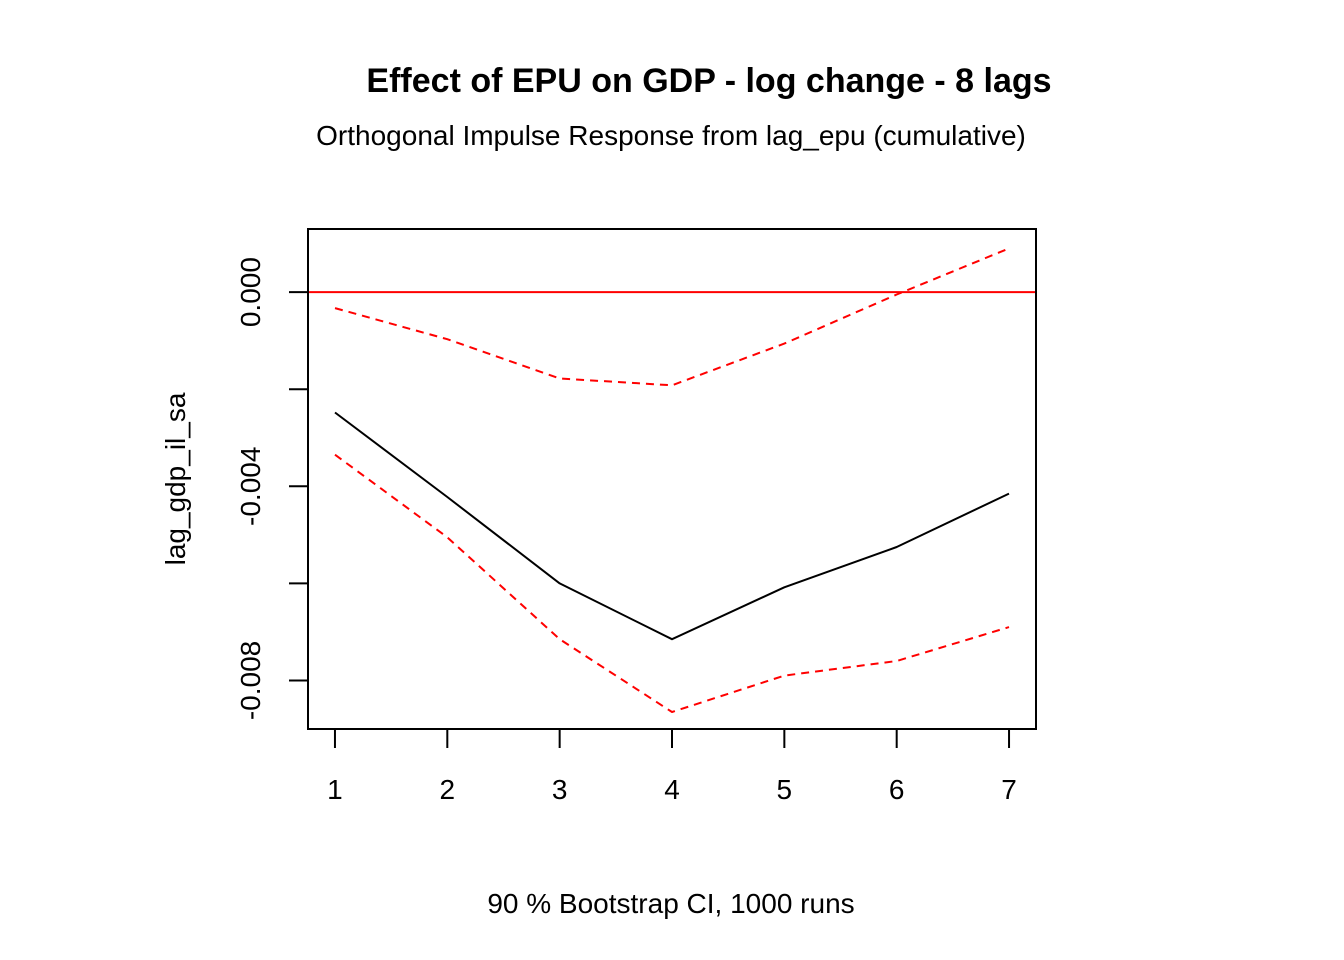 The height and width of the screenshot is (960, 1344). What do you see at coordinates (448, 789) in the screenshot?
I see `x-tick-label: 2` at bounding box center [448, 789].